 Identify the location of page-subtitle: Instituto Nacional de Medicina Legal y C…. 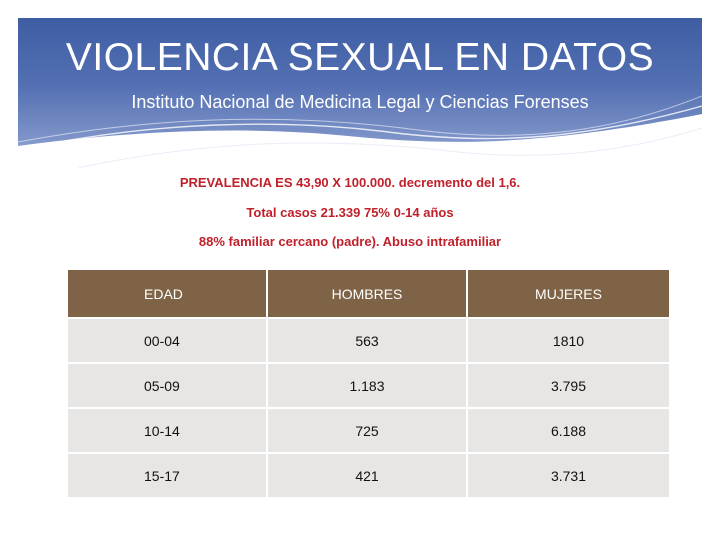
(360, 102).